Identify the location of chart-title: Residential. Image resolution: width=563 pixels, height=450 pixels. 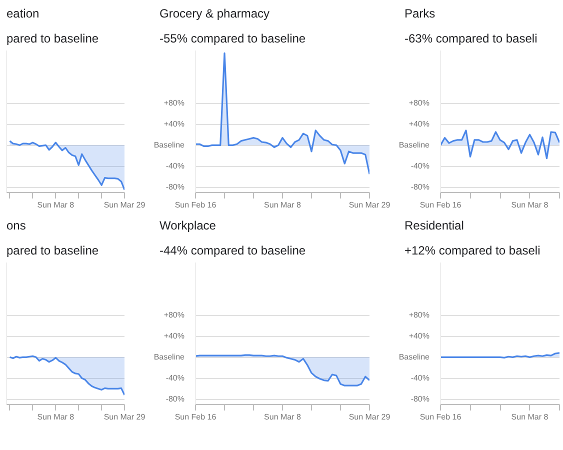
(434, 225).